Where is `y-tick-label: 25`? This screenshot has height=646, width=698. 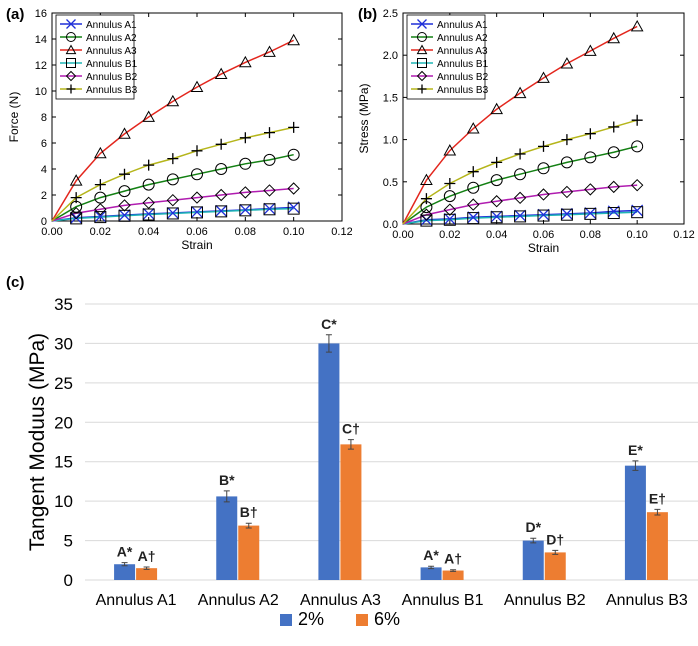
y-tick-label: 25 is located at coordinates (63, 383).